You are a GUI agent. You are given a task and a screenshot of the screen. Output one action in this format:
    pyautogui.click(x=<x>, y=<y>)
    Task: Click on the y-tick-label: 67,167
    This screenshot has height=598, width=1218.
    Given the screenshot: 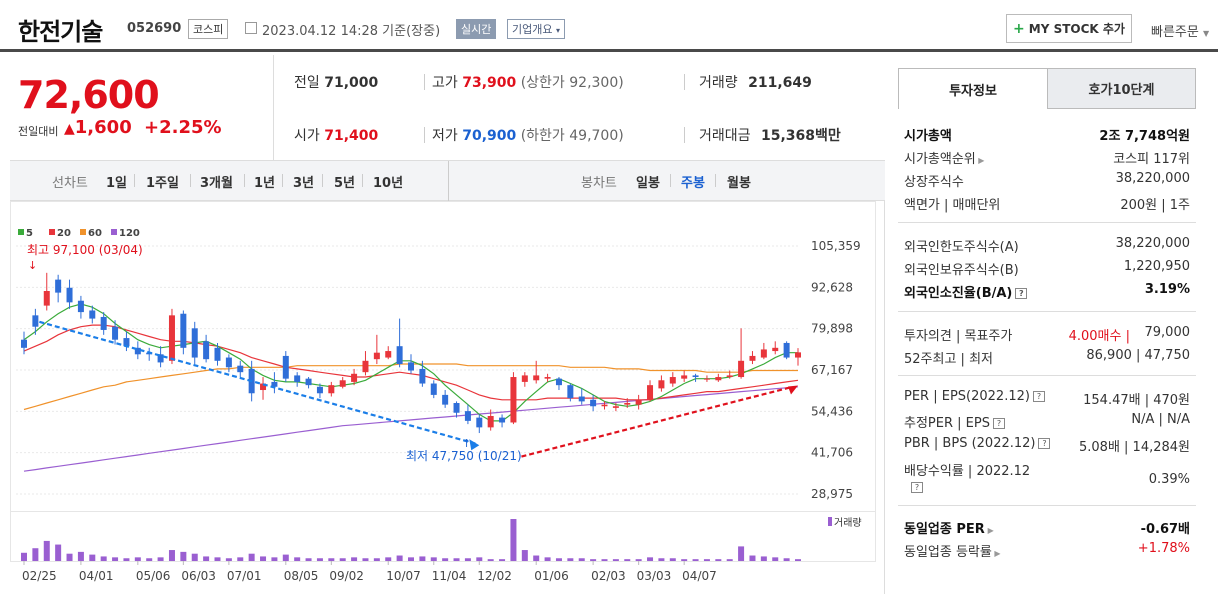 What is the action you would take?
    pyautogui.click(x=832, y=370)
    